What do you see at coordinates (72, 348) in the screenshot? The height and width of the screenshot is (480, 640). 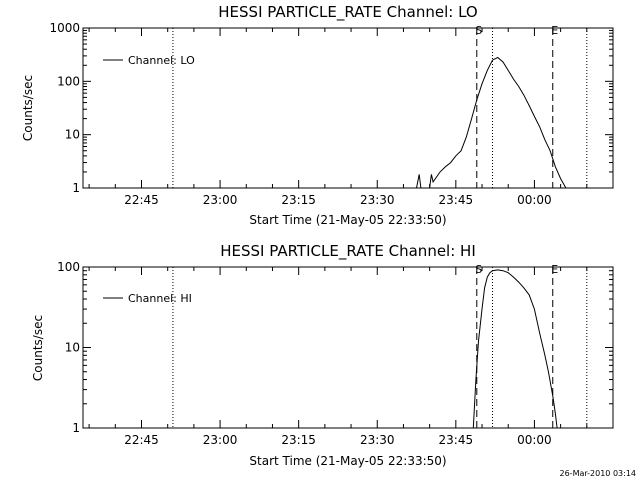 I see `y-tick-label-hi: 10` at bounding box center [72, 348].